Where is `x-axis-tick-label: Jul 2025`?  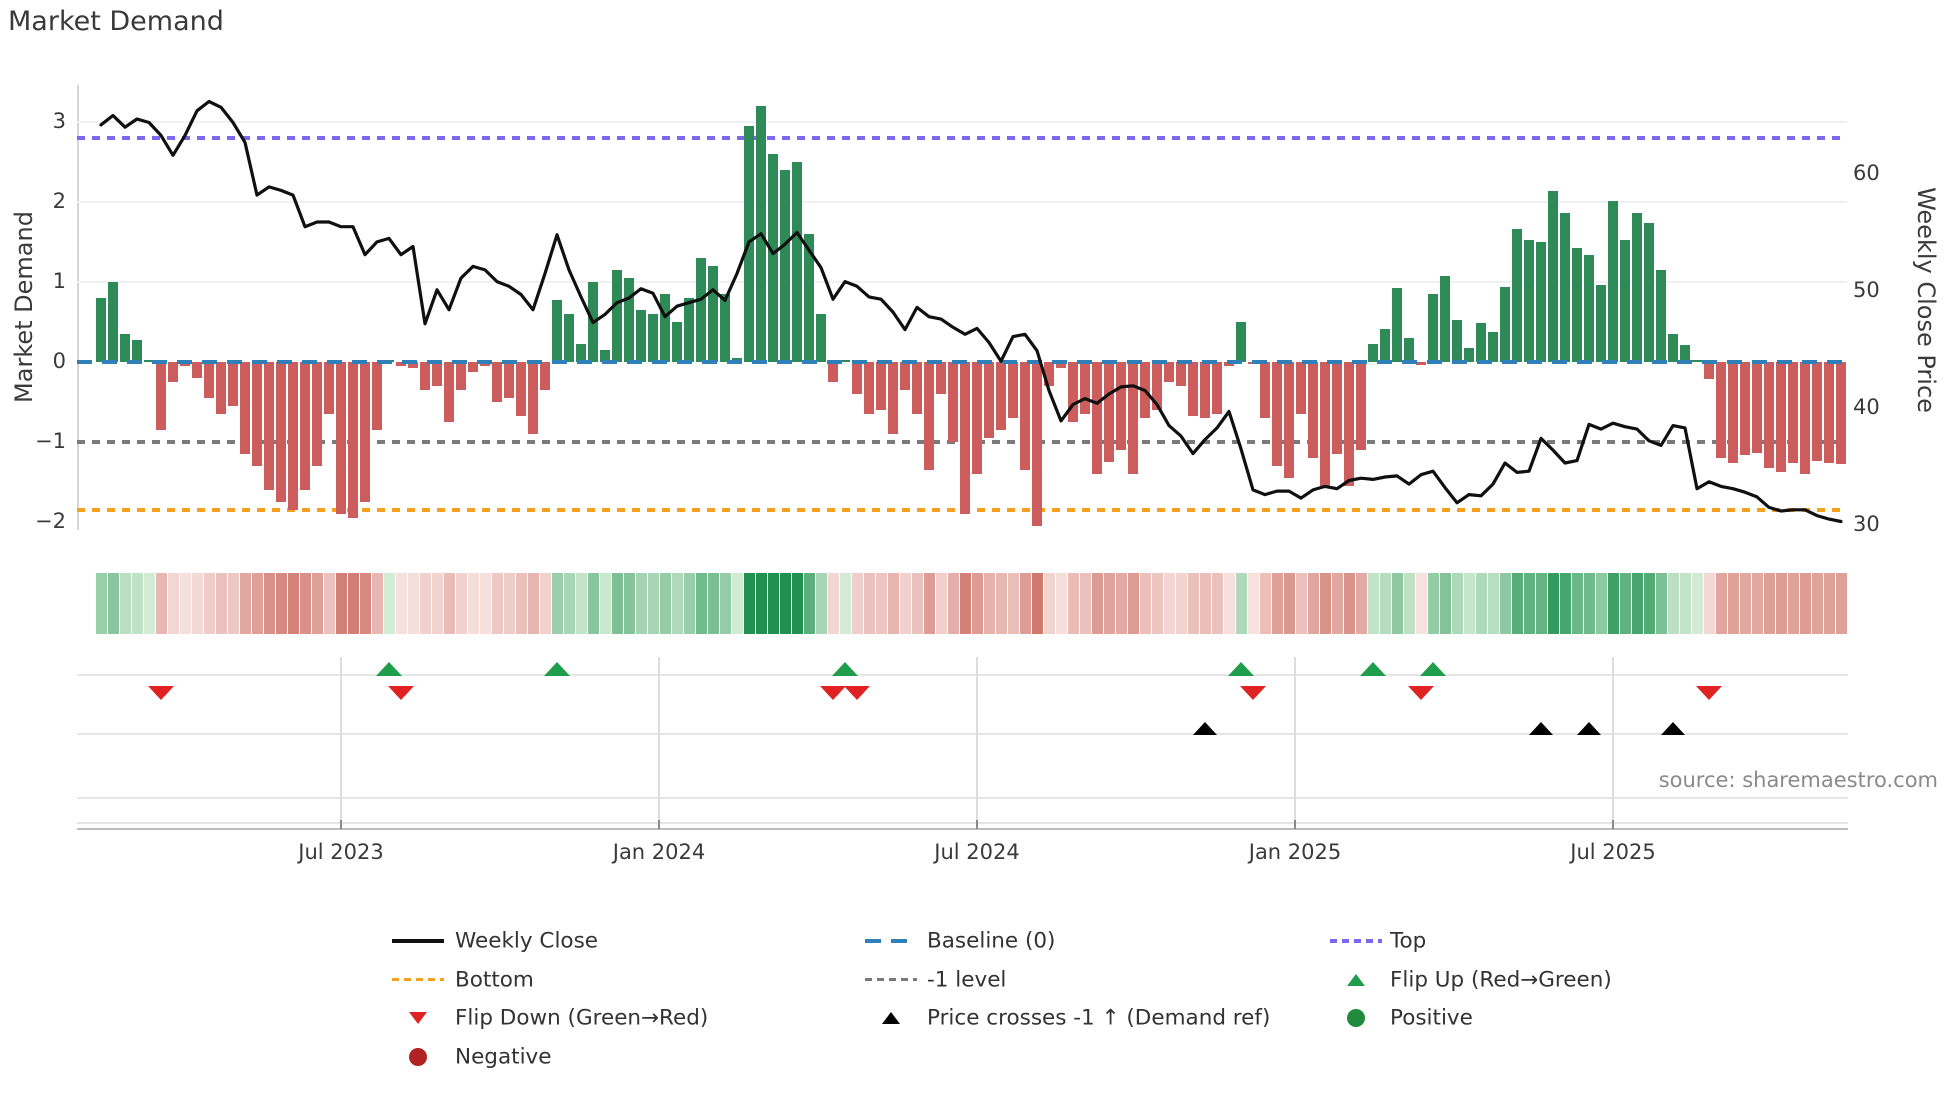
x-axis-tick-label: Jul 2025 is located at coordinates (1613, 852).